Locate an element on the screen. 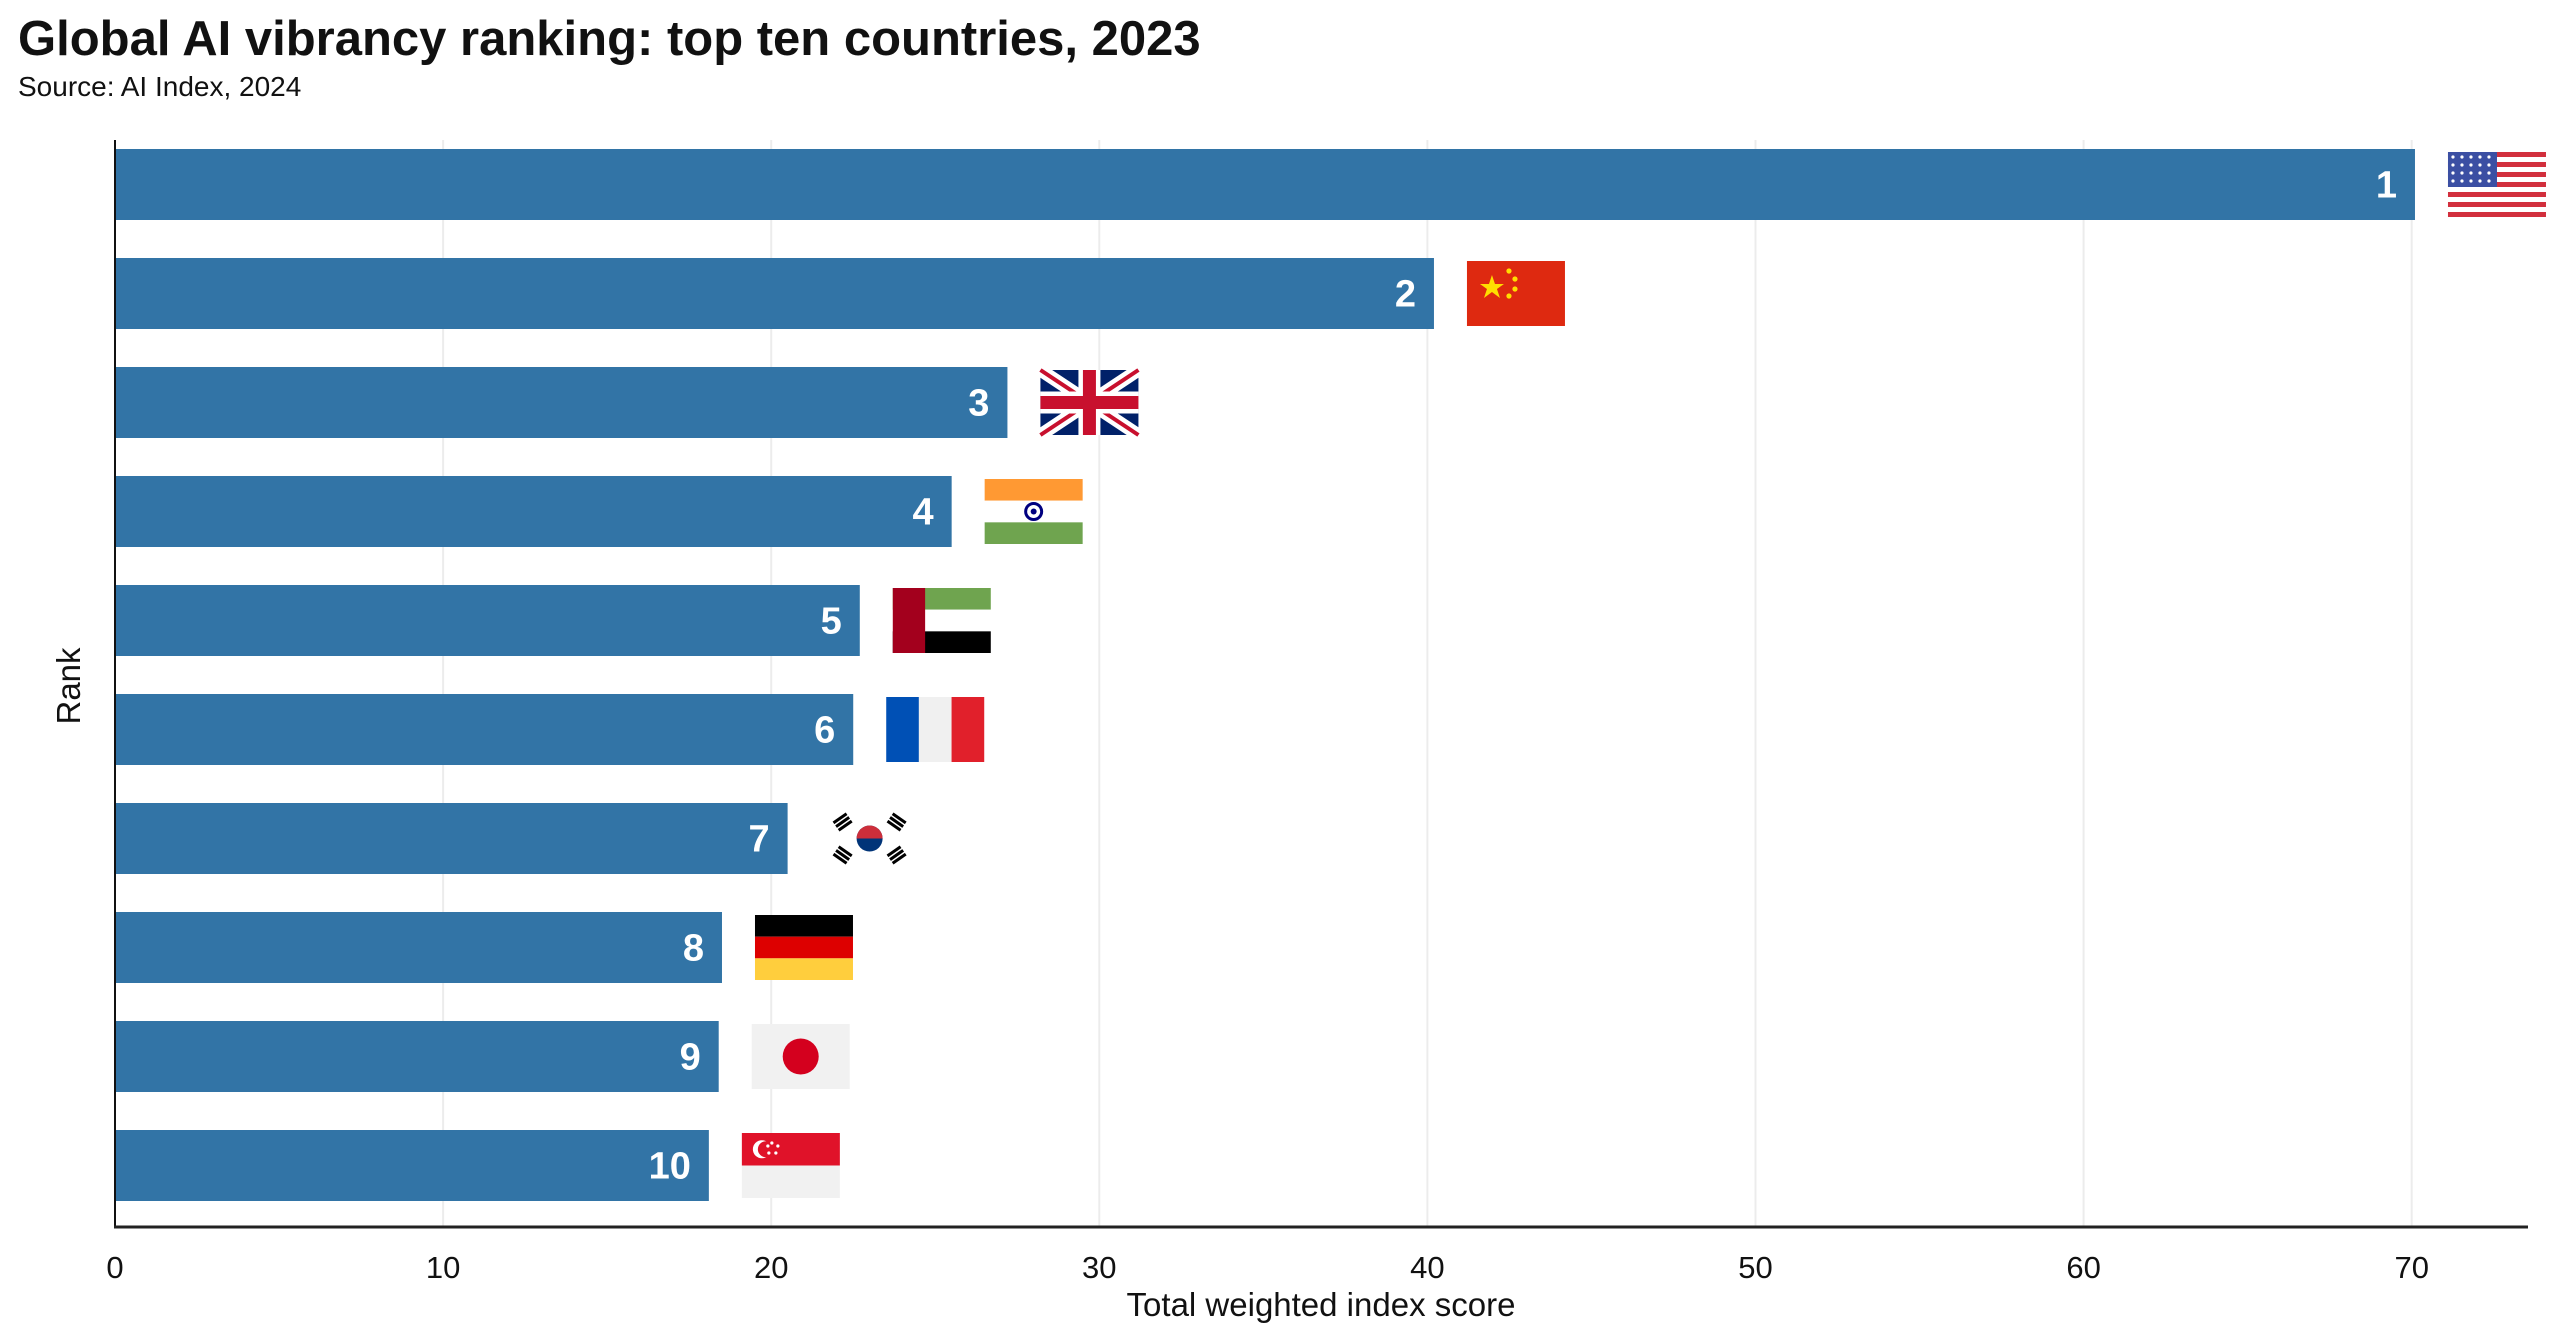  bar-rank-label: 6 is located at coordinates (824, 731).